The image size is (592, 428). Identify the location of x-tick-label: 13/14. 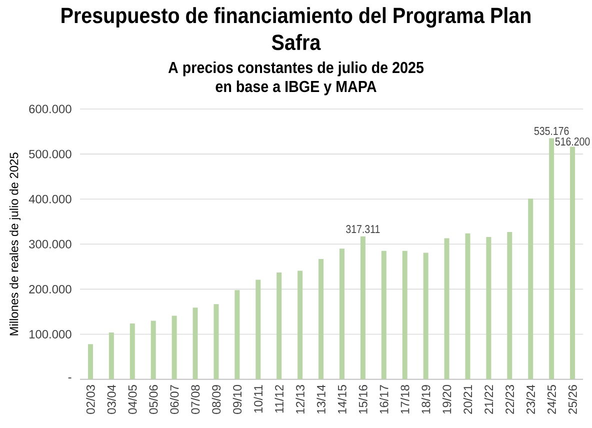
(321, 399).